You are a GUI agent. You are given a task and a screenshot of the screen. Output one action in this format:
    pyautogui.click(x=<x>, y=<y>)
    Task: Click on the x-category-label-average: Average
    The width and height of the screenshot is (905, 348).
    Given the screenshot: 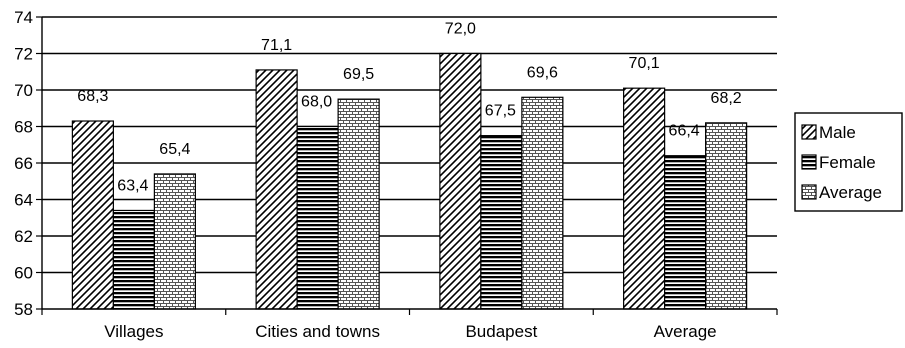 What is the action you would take?
    pyautogui.click(x=685, y=331)
    